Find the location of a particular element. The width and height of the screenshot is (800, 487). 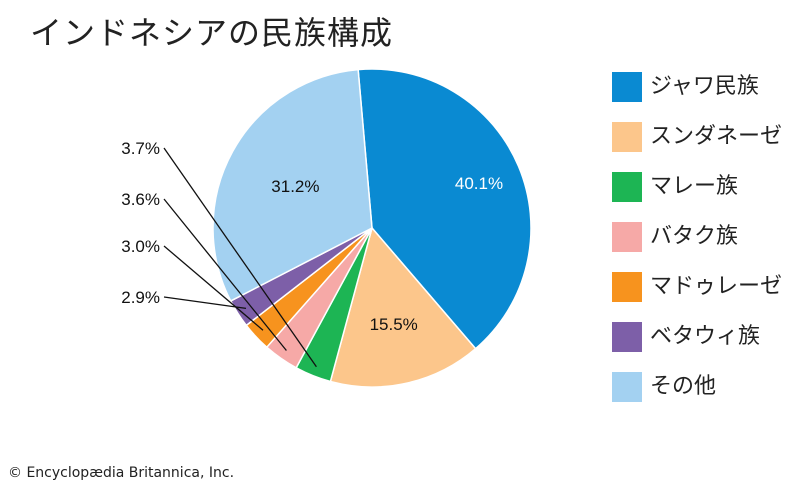

slice-label-1: 40.1% is located at coordinates (479, 183).